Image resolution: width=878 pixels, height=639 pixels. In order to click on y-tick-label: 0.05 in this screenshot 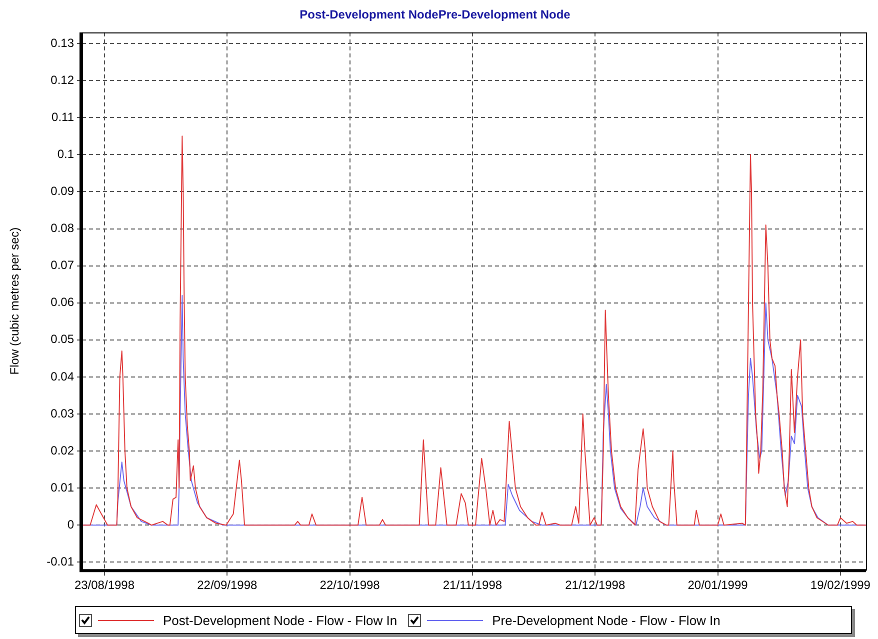, I will do `click(62, 339)`.